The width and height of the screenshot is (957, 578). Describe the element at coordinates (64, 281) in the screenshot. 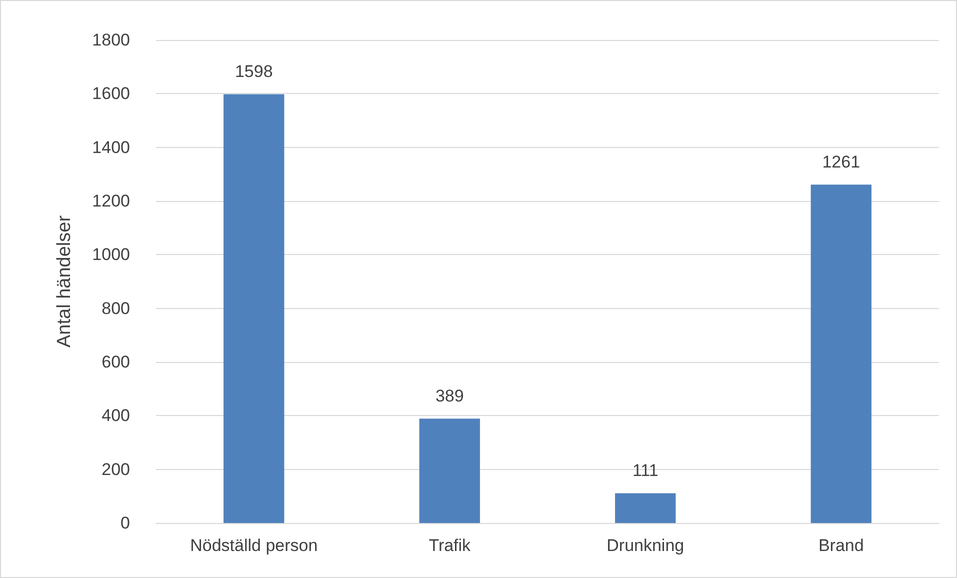

I see `y-axis-title: Antal händelser` at that location.